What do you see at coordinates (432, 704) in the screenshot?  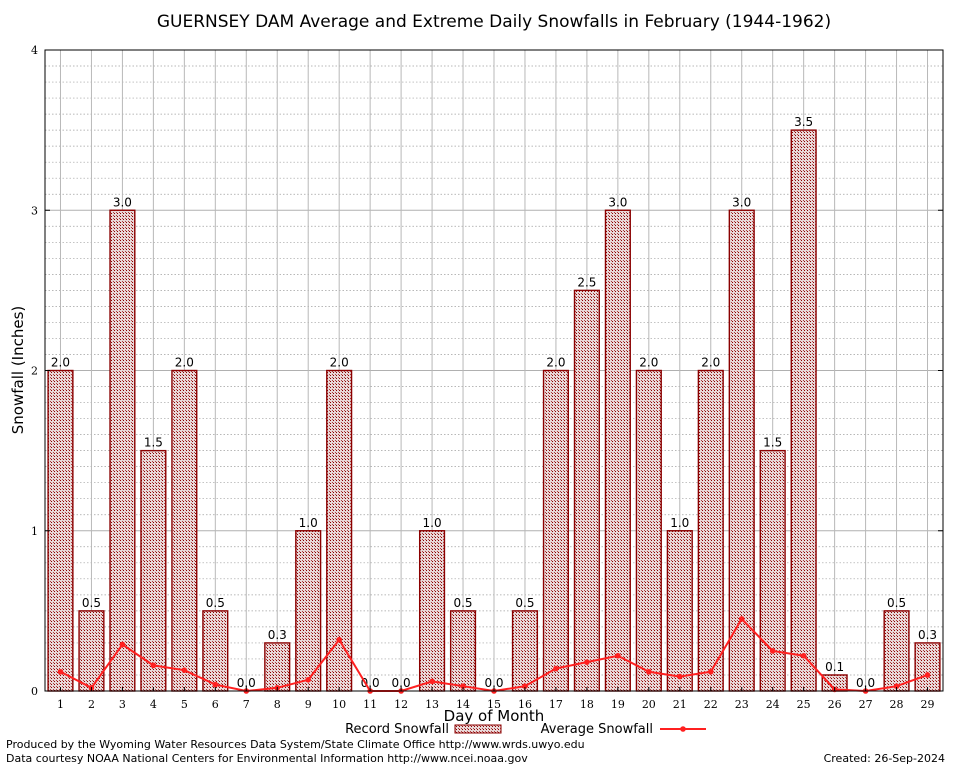 I see `x-tick-label-13: 13` at bounding box center [432, 704].